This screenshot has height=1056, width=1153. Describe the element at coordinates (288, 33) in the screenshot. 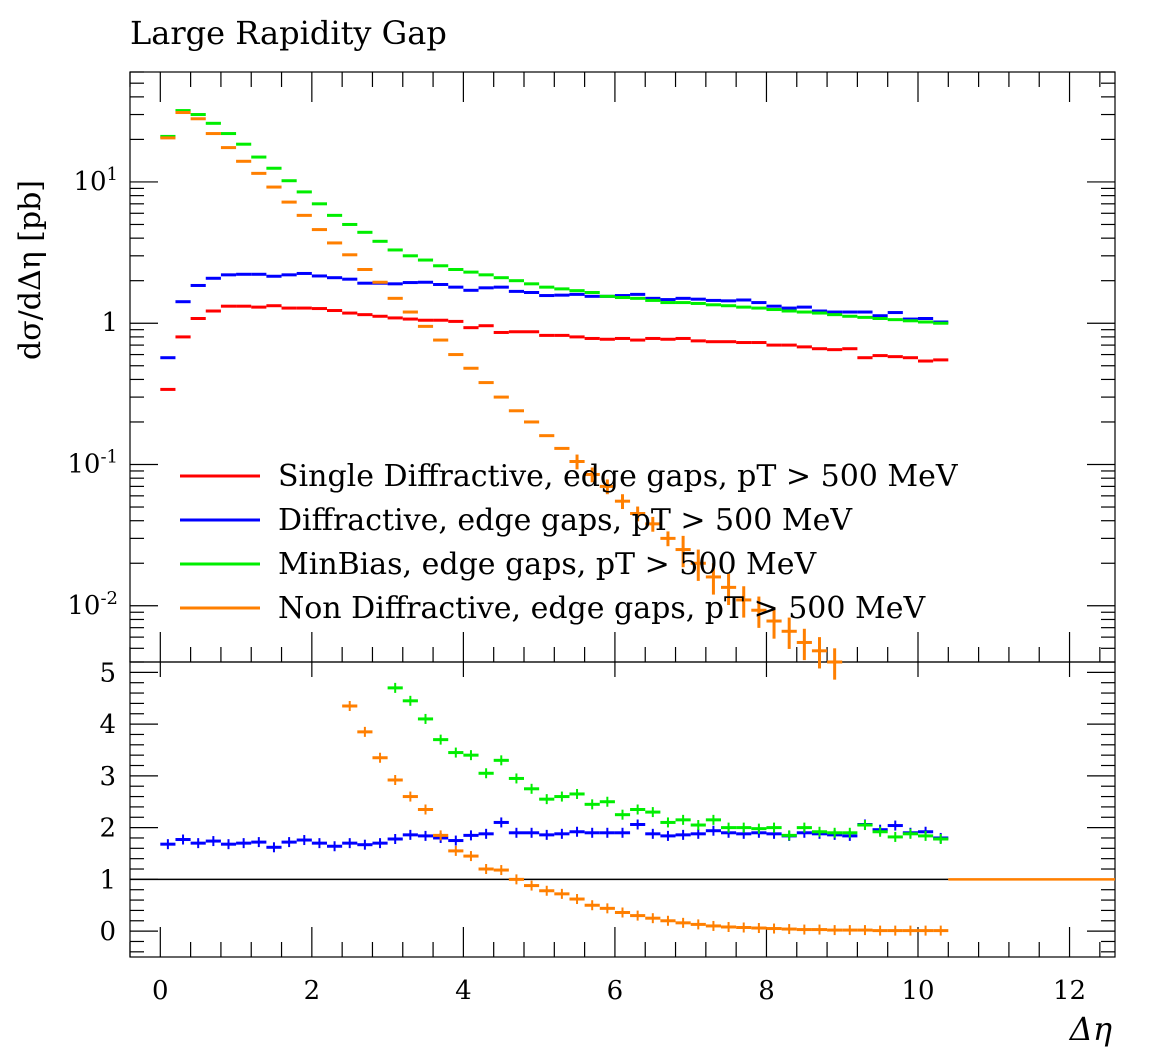

I see `chart-title: Large Rapidity Gap` at that location.